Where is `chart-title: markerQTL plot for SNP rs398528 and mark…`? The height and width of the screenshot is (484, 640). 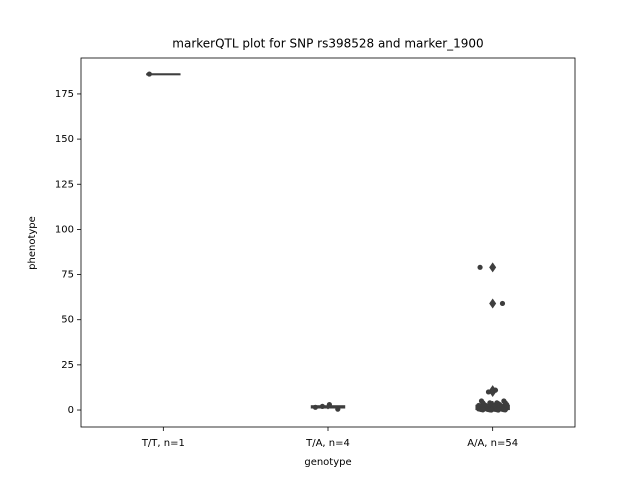 chart-title: markerQTL plot for SNP rs398528 and mark… is located at coordinates (327, 44).